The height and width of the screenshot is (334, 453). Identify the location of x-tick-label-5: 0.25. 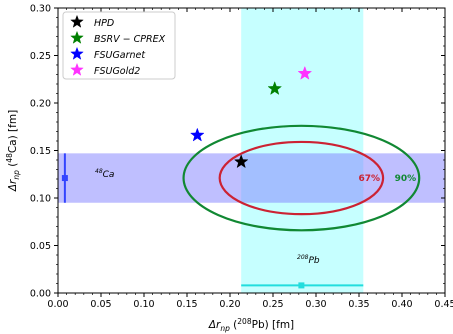
(272, 304).